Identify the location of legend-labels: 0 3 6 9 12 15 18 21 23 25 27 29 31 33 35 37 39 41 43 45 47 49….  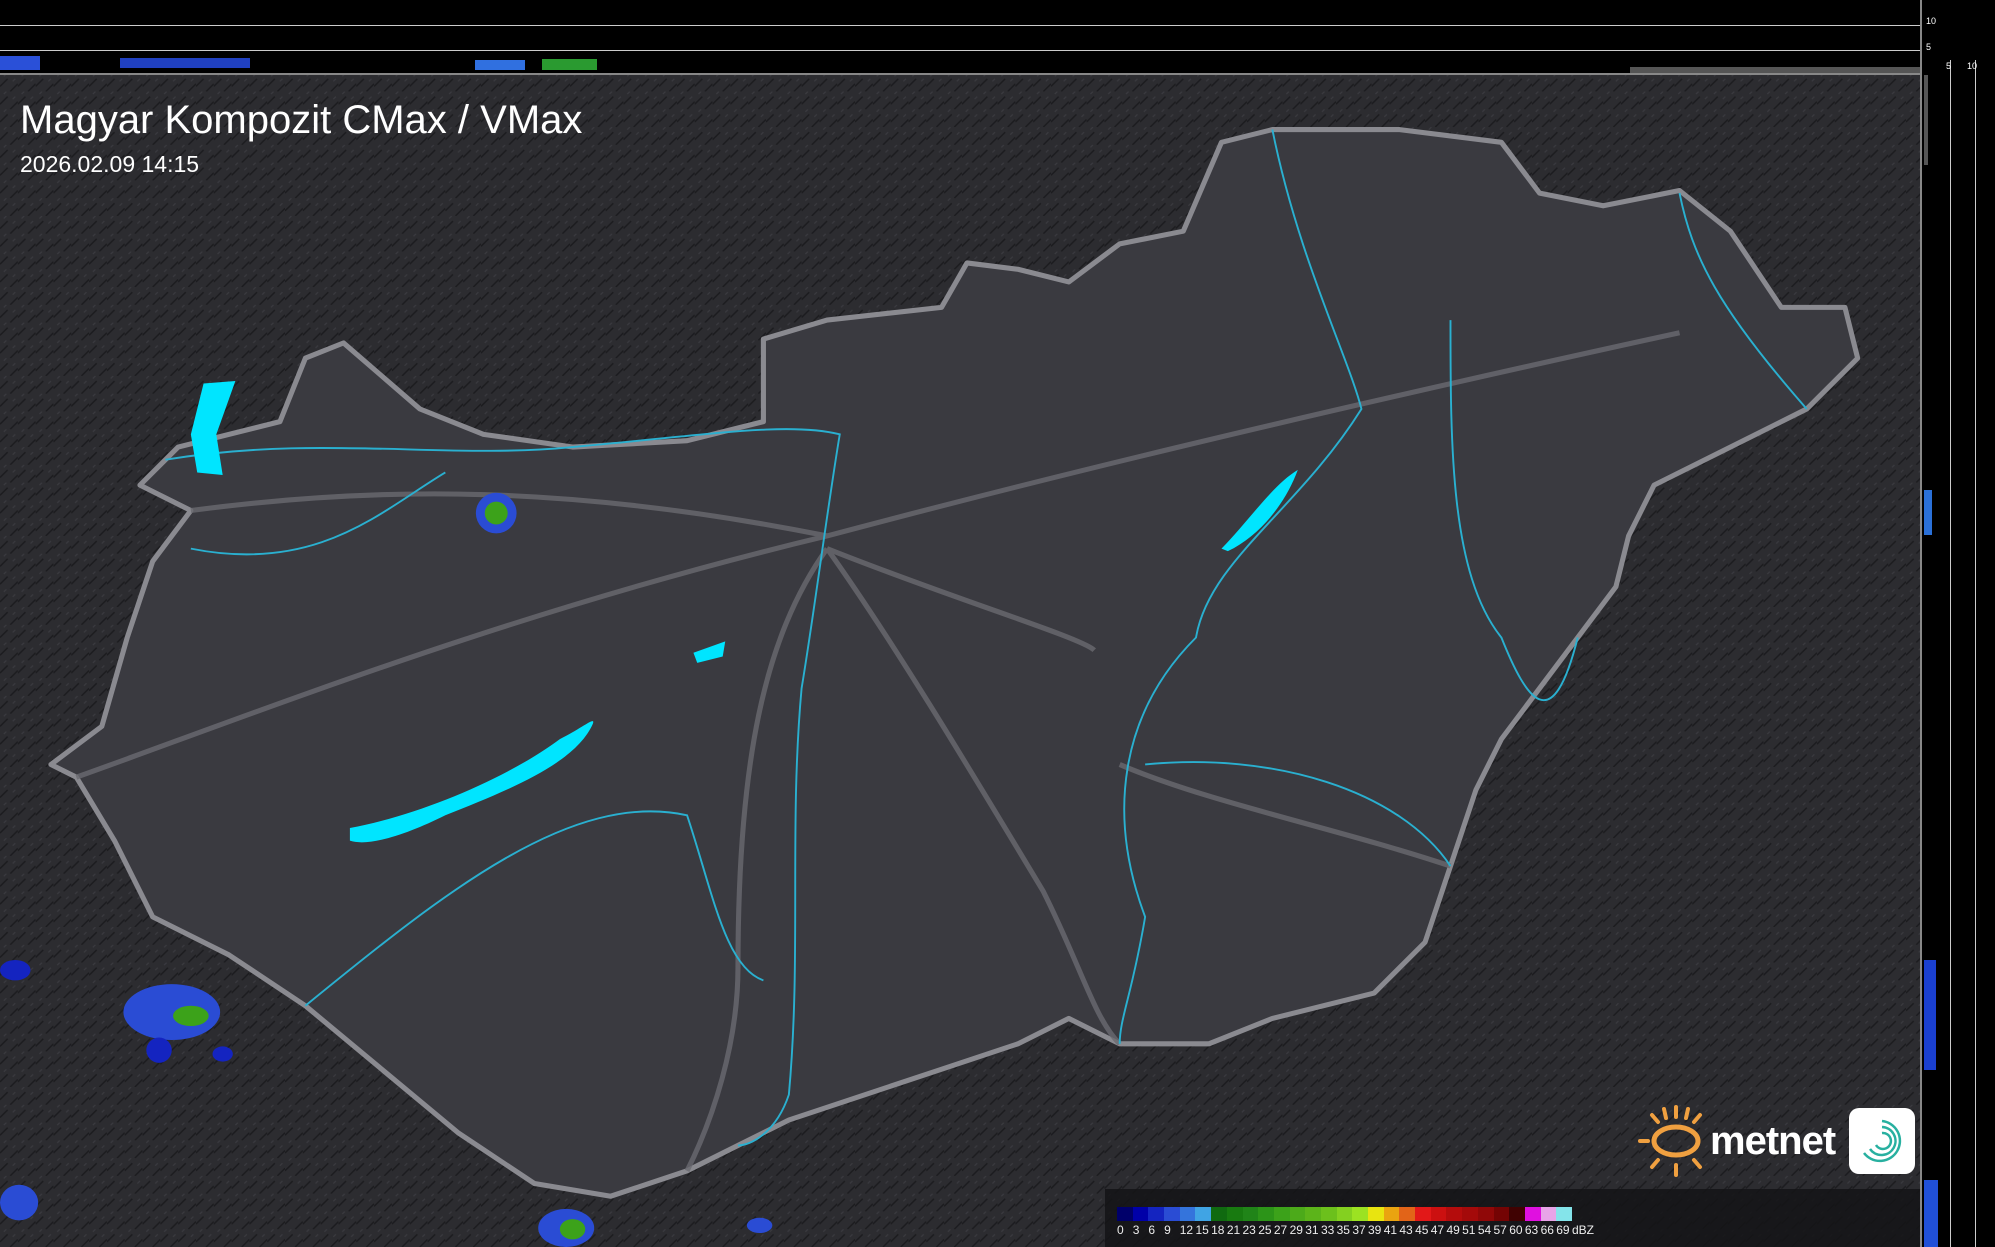
(1358, 1230).